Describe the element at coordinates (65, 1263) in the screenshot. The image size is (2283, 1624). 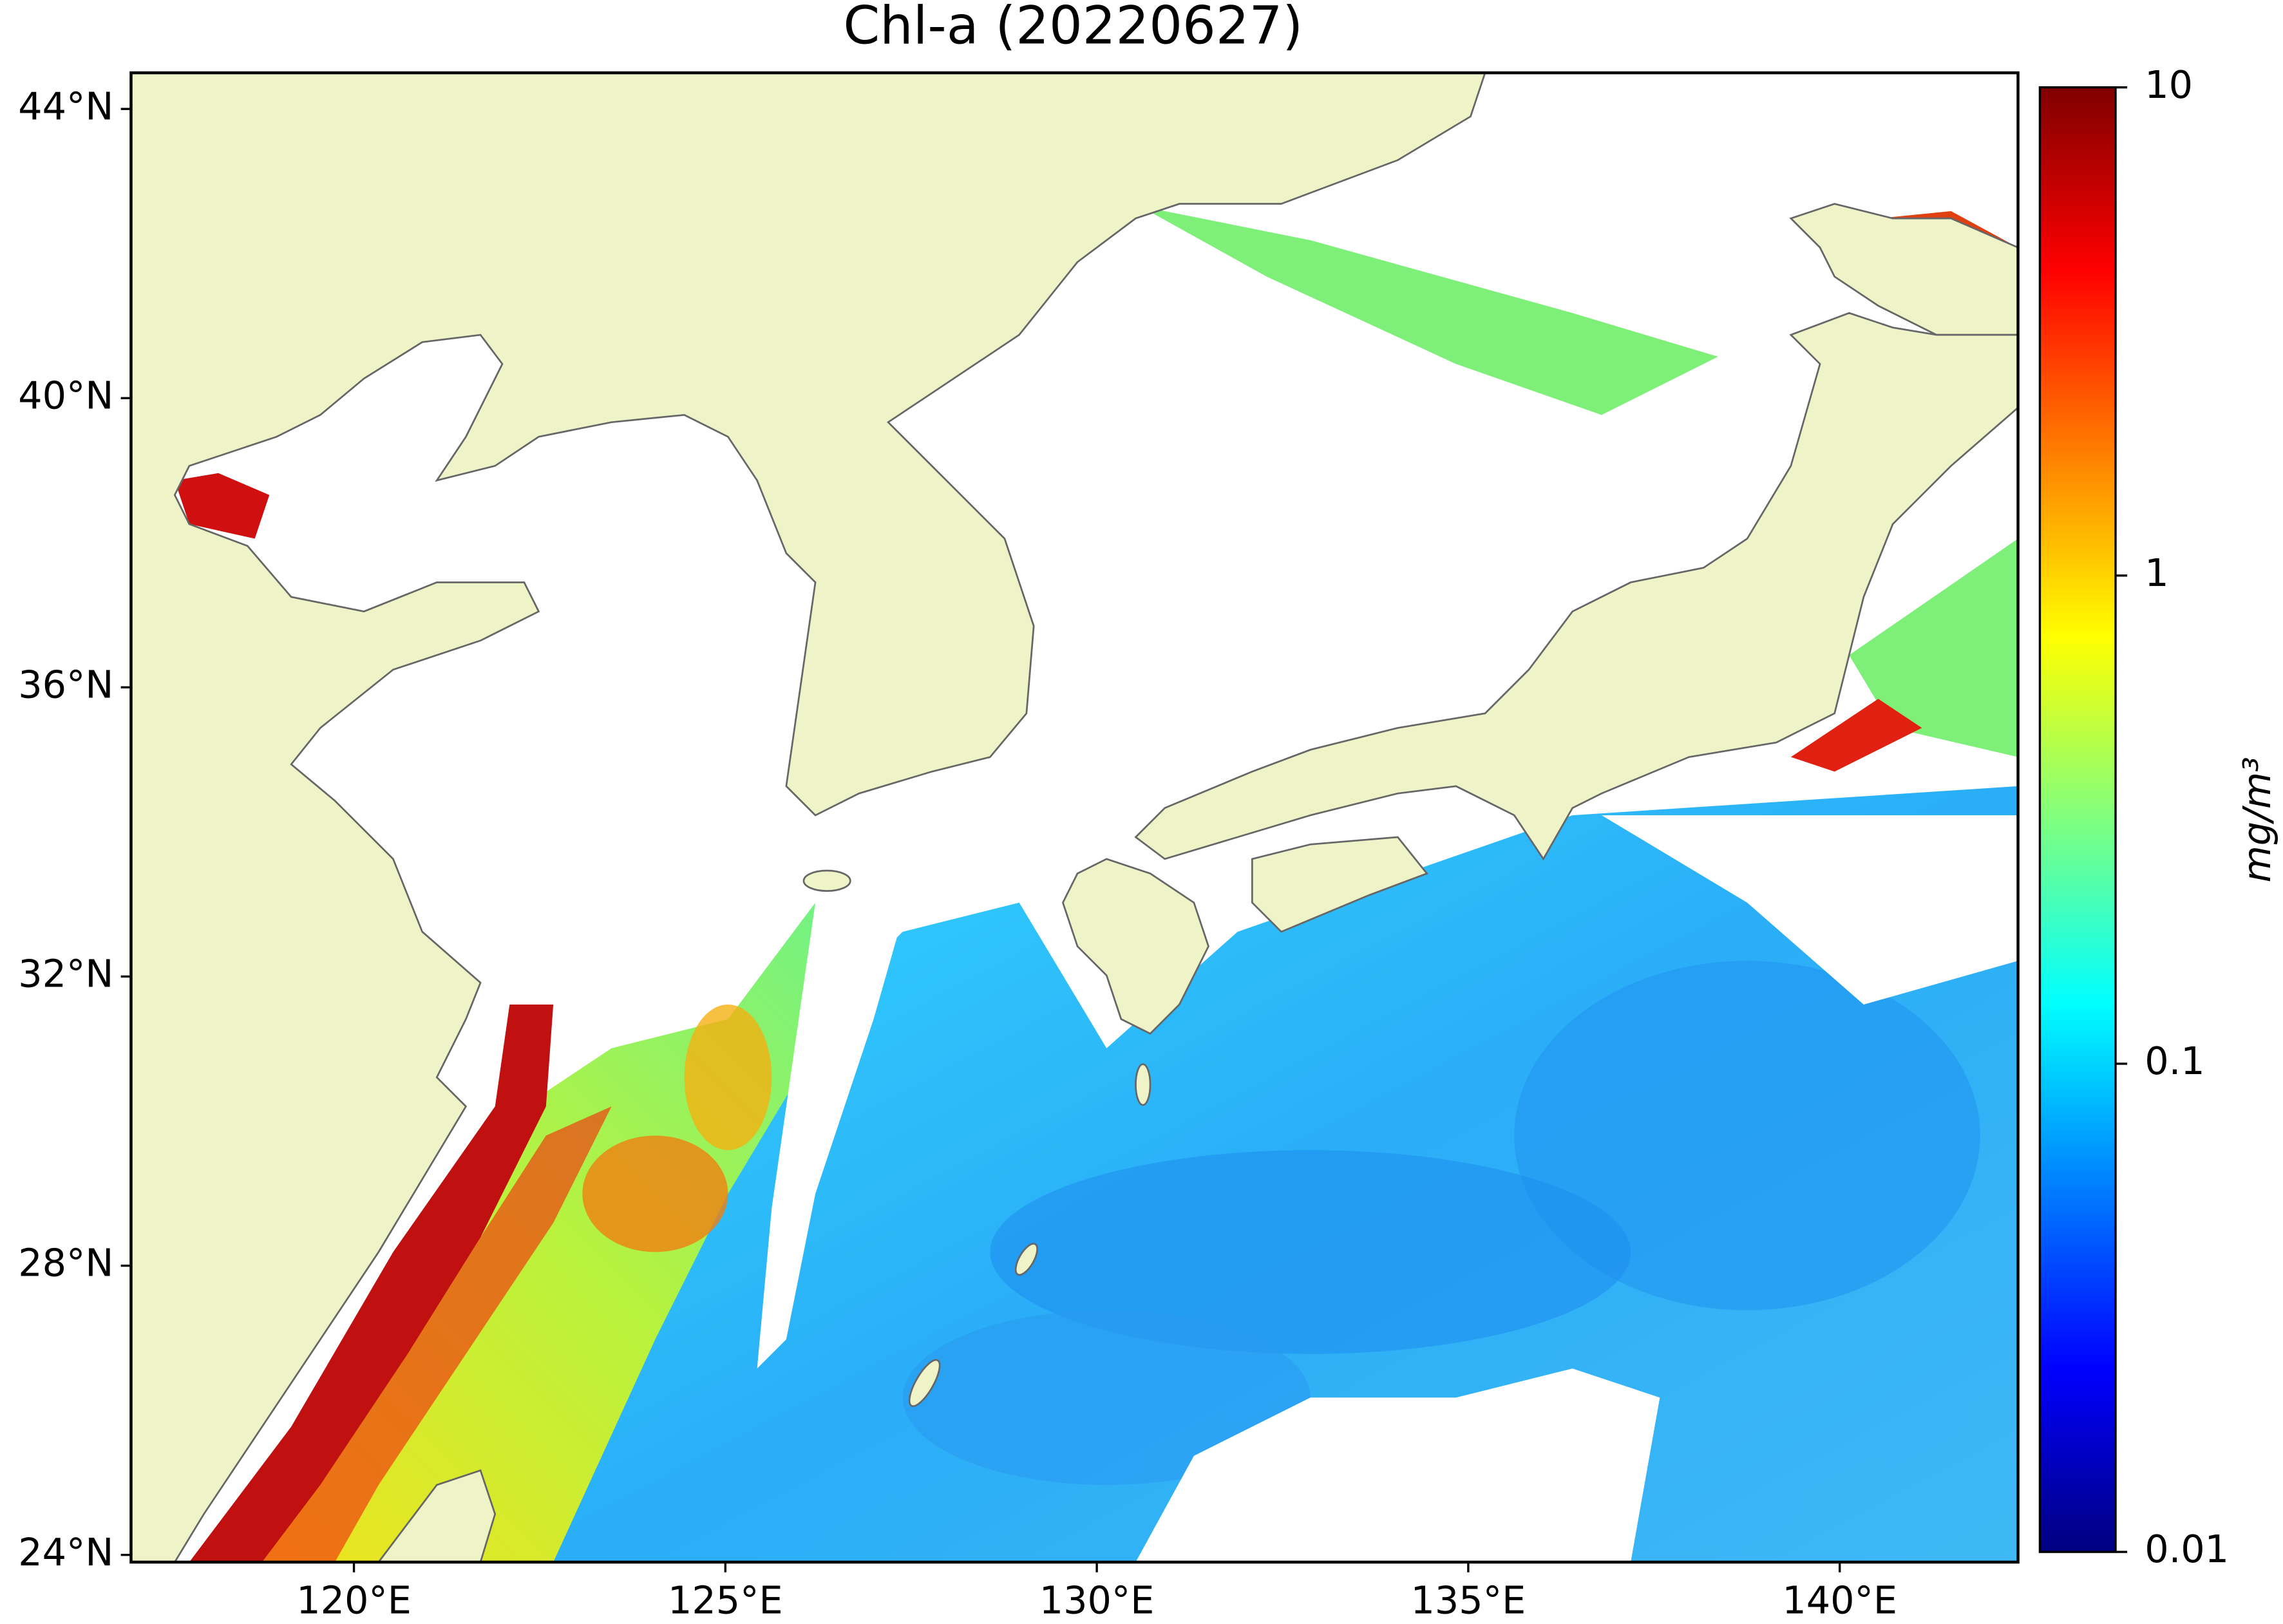
I see `y-tick-label: 28°N` at that location.